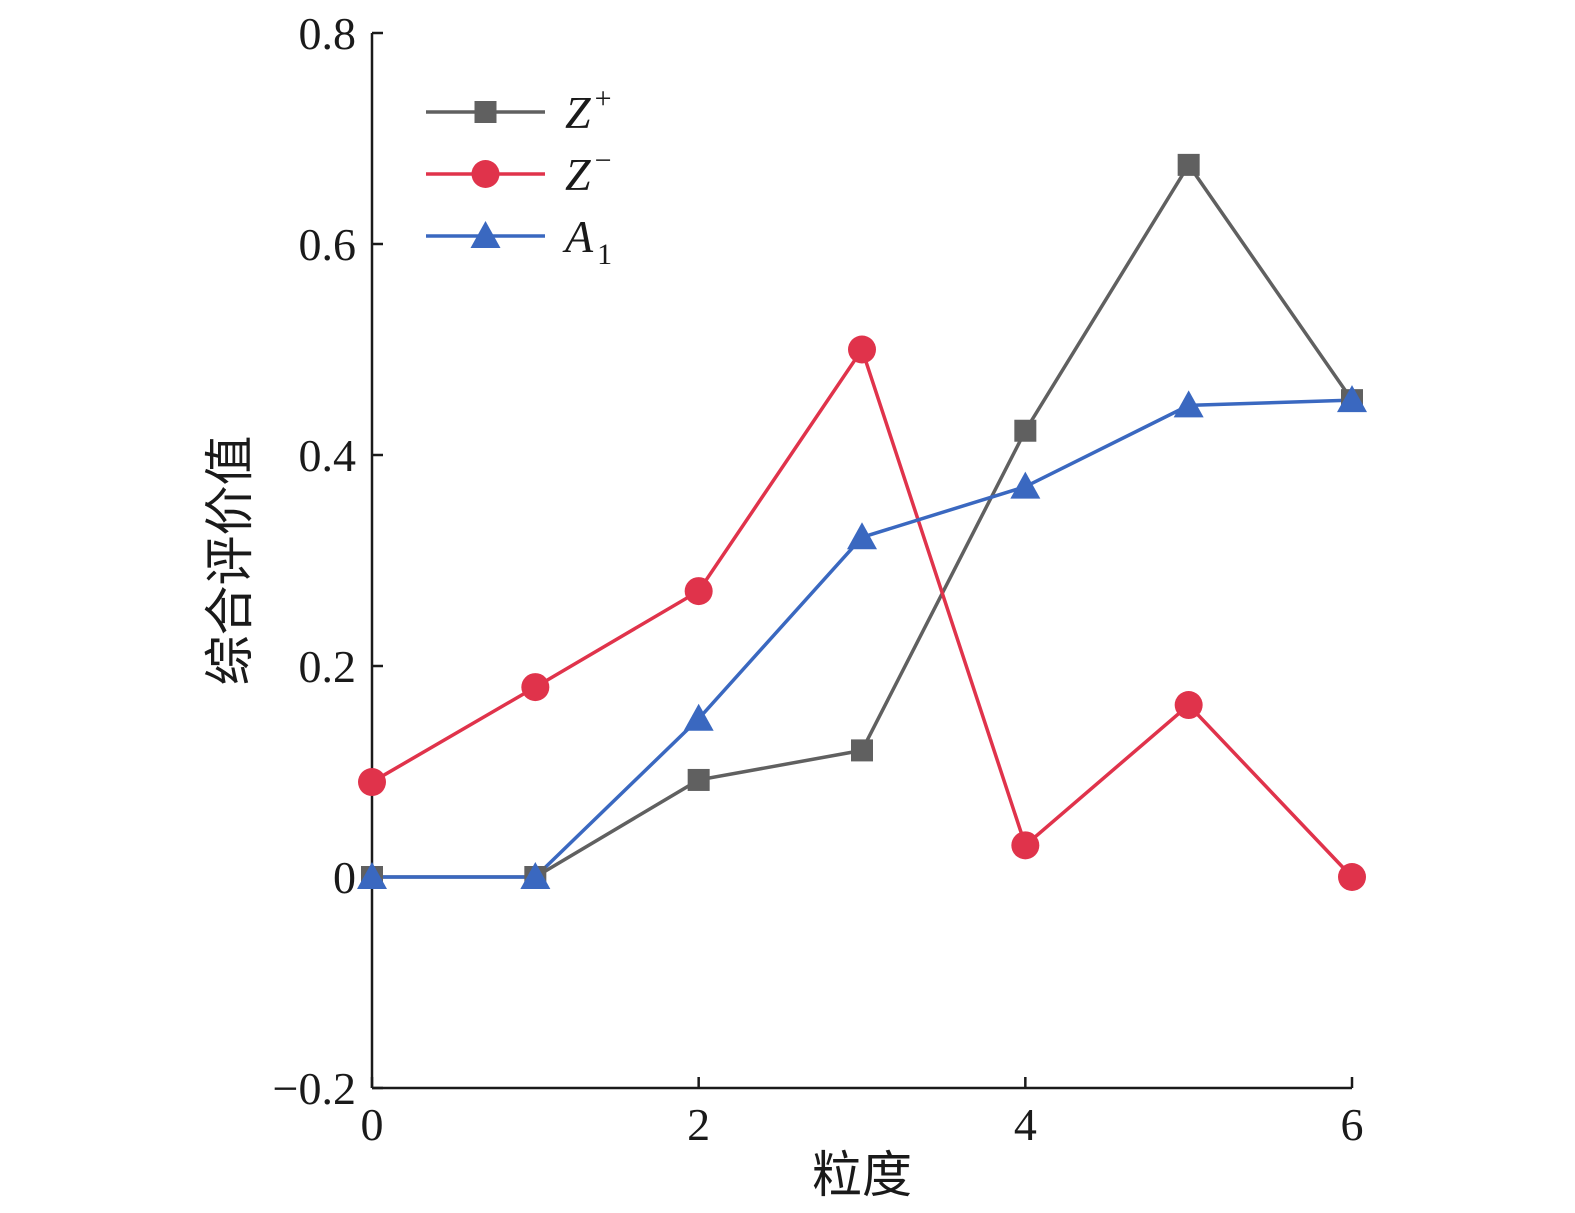  Describe the element at coordinates (698, 1124) in the screenshot. I see `x-tick-label: 2` at that location.